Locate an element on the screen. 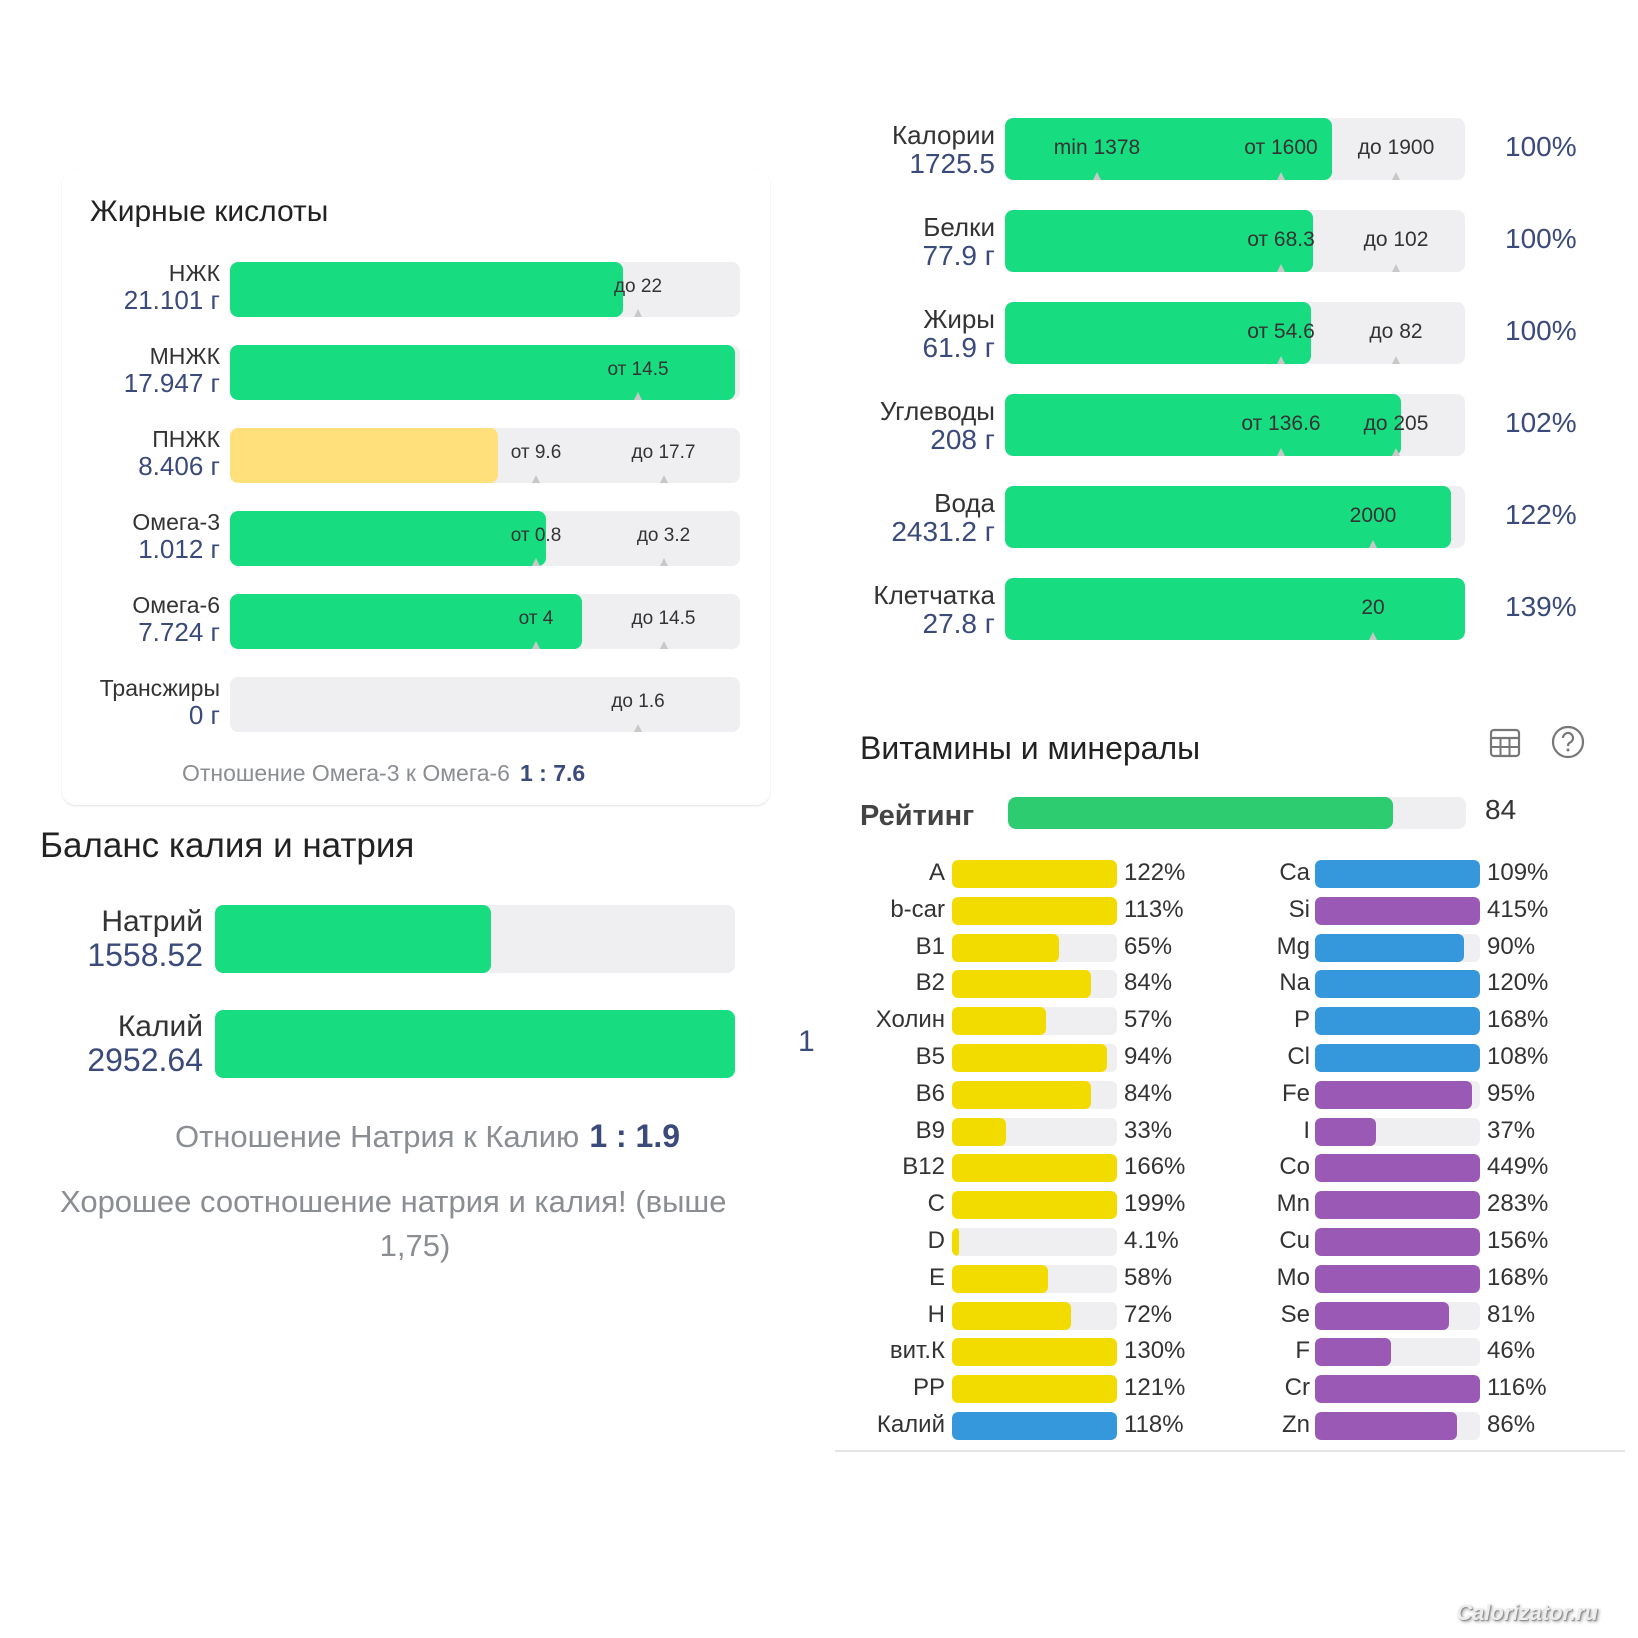 This screenshot has width=1638, height=1638. vitamins-percent: 118% is located at coordinates (1154, 1424).